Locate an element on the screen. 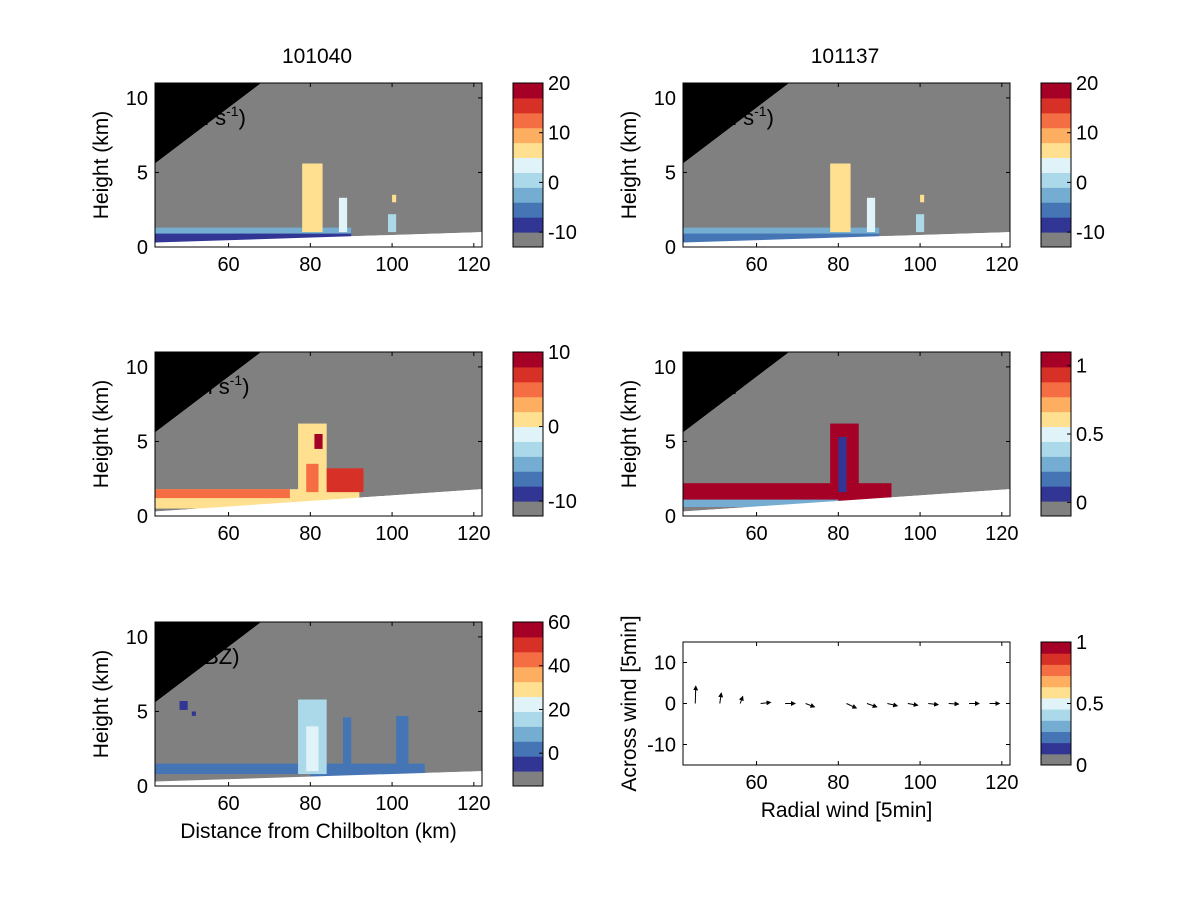 This screenshot has height=900, width=1200. colorbar-tick-label: 40 is located at coordinates (559, 667).